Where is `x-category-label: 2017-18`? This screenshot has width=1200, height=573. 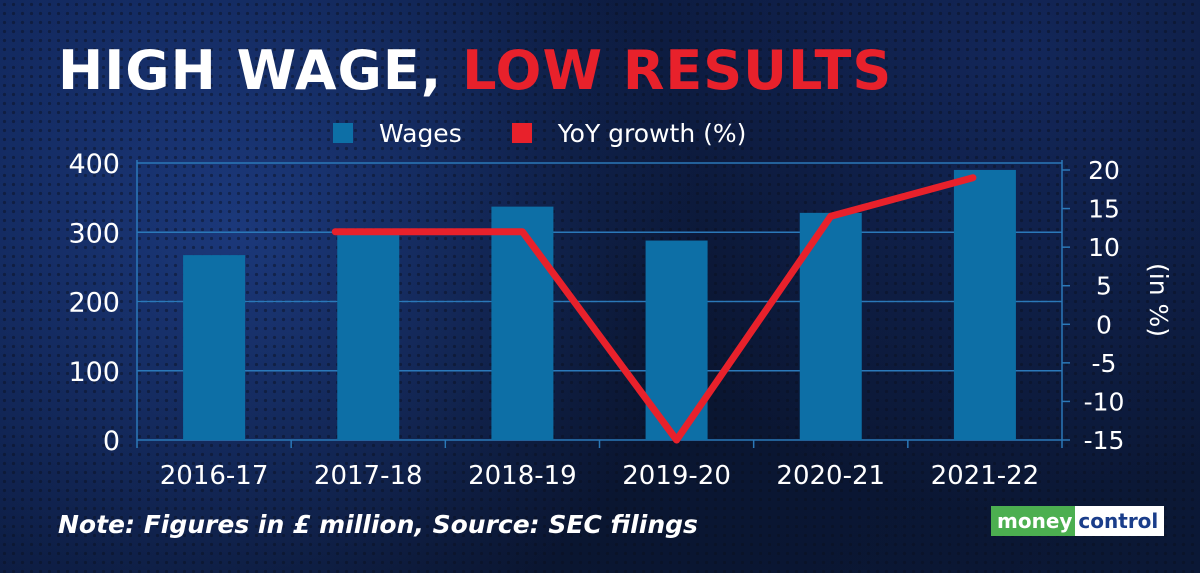
x-category-label: 2017-18 is located at coordinates (368, 476).